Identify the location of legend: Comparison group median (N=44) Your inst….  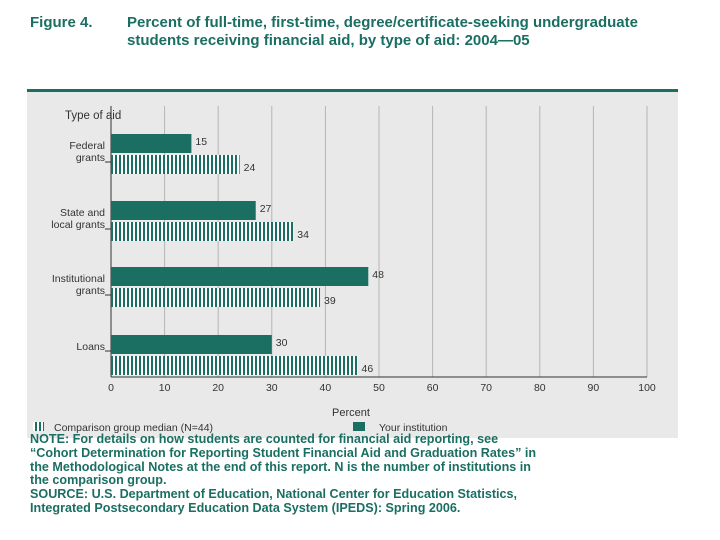
(240, 428).